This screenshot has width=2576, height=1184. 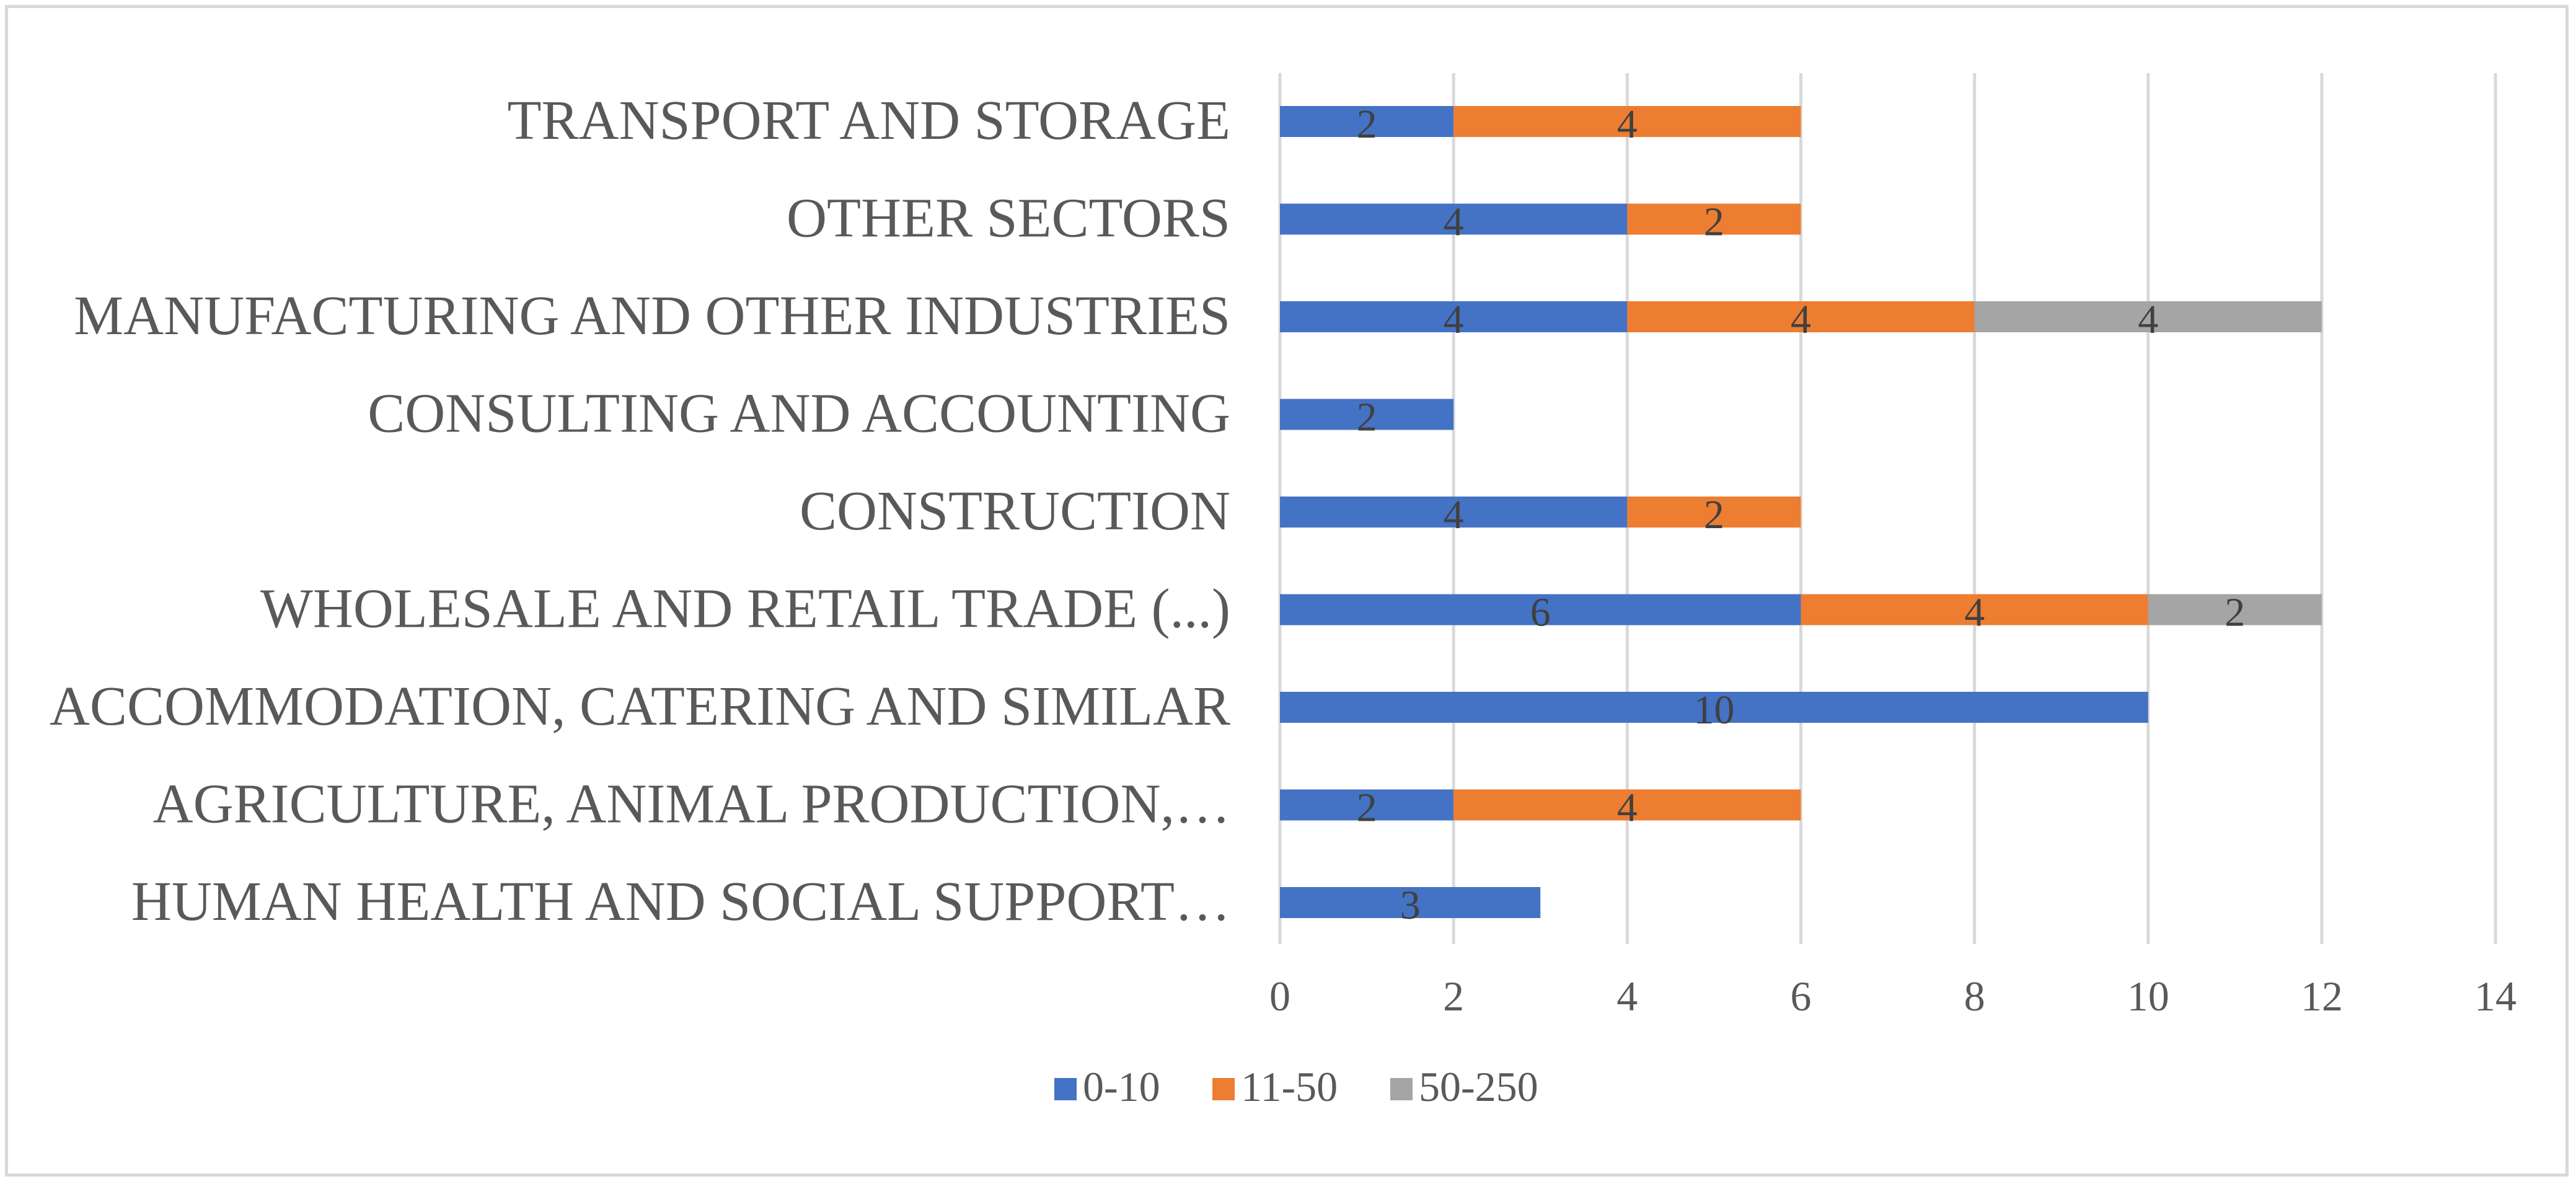 What do you see at coordinates (1008, 219) in the screenshot?
I see `category-label: OTHER SECTORS` at bounding box center [1008, 219].